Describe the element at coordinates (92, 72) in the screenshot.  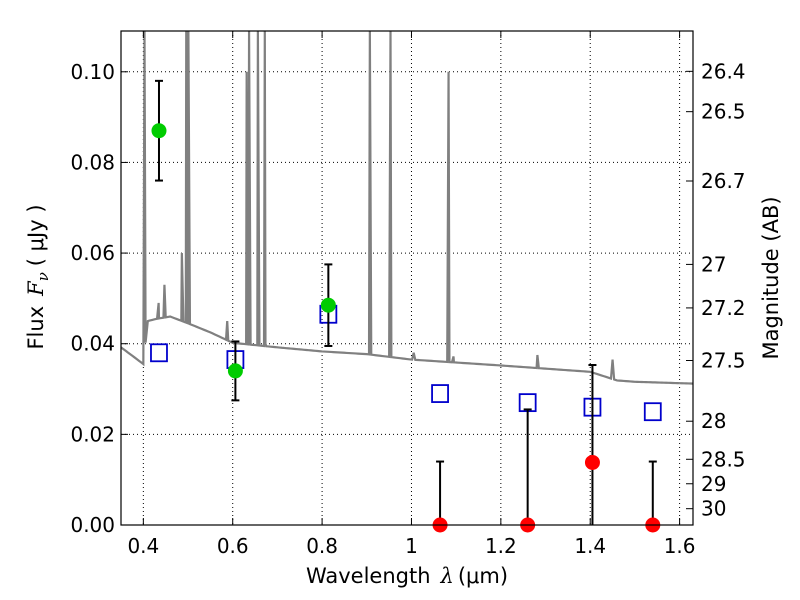
I see `y-tick-label: 0.10` at that location.